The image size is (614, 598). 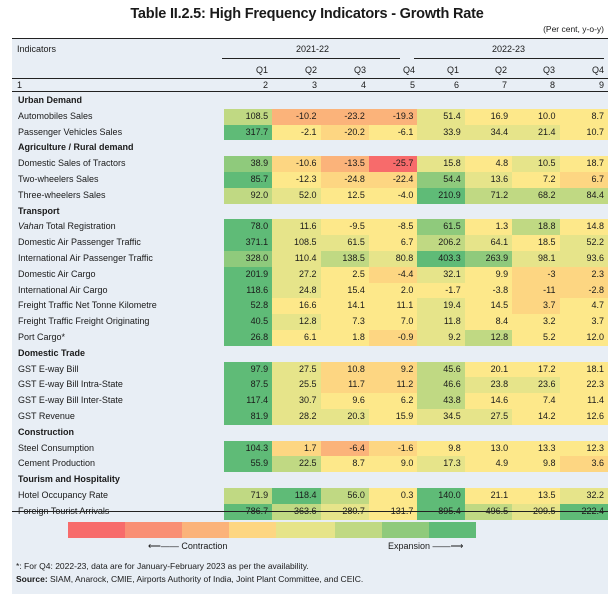 What do you see at coordinates (344, 179) in the screenshot?
I see `growth-value-cell: -24.8` at bounding box center [344, 179].